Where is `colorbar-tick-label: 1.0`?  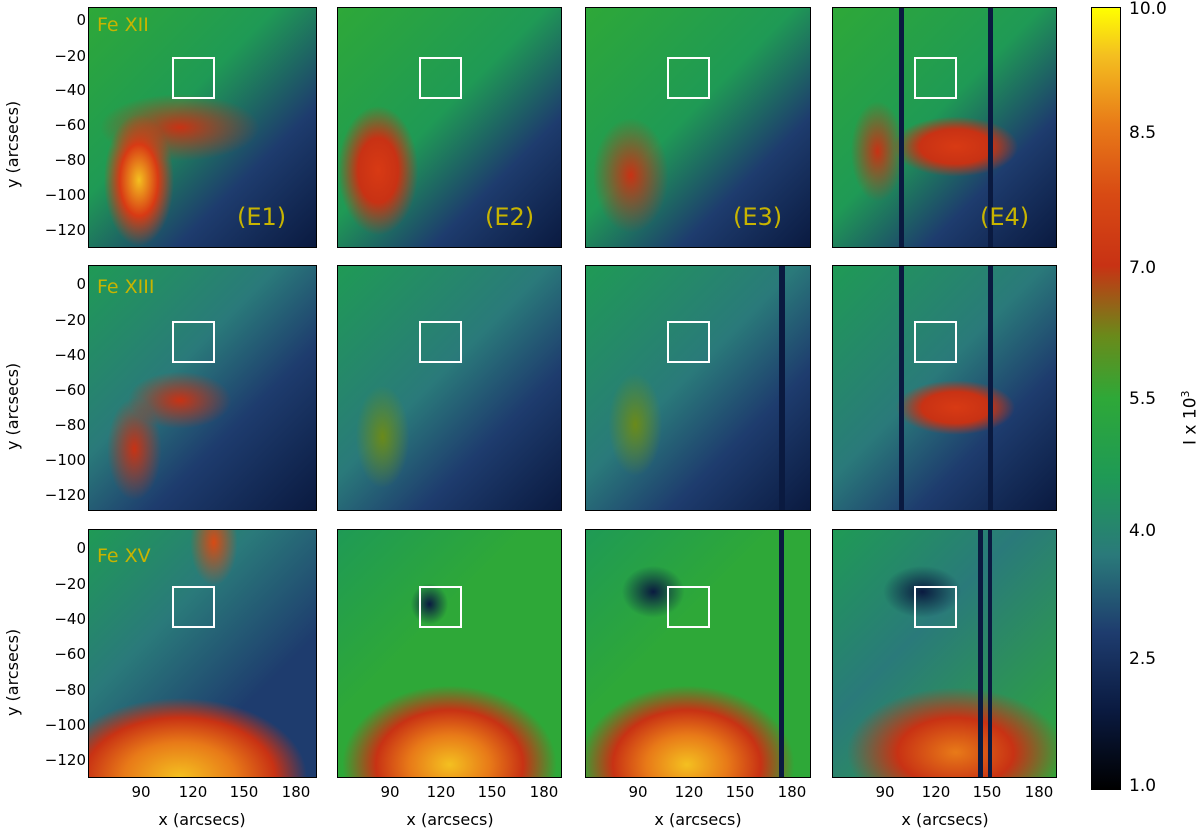
colorbar-tick-label: 1.0 is located at coordinates (1143, 786).